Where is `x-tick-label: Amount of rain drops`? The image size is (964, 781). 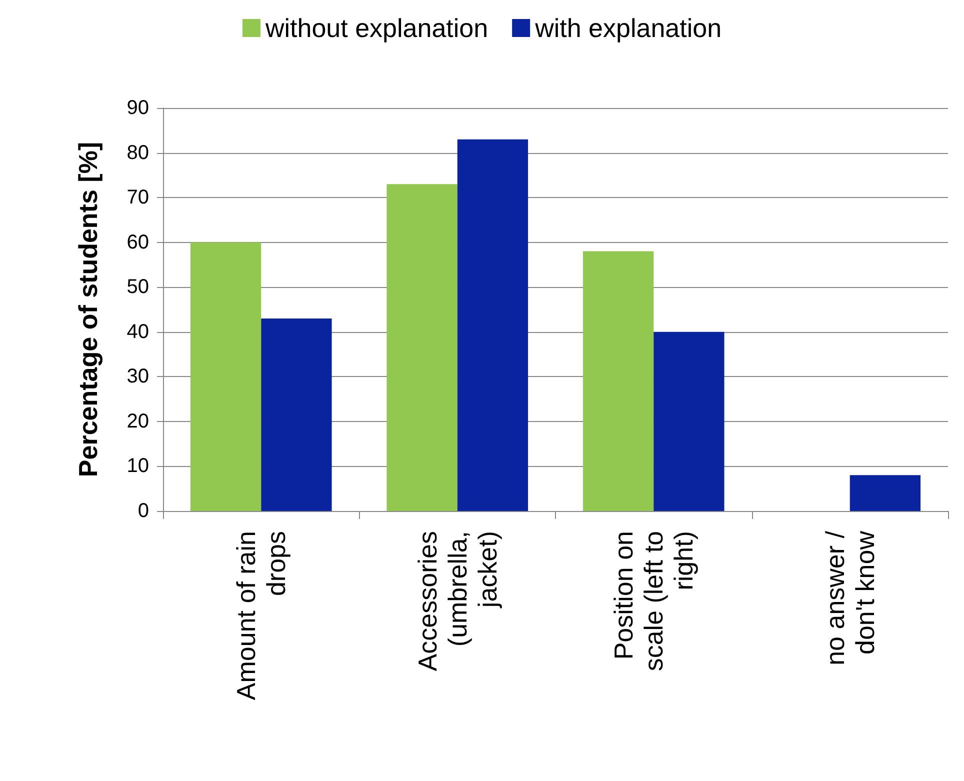 x-tick-label: Amount of rain drops is located at coordinates (261, 615).